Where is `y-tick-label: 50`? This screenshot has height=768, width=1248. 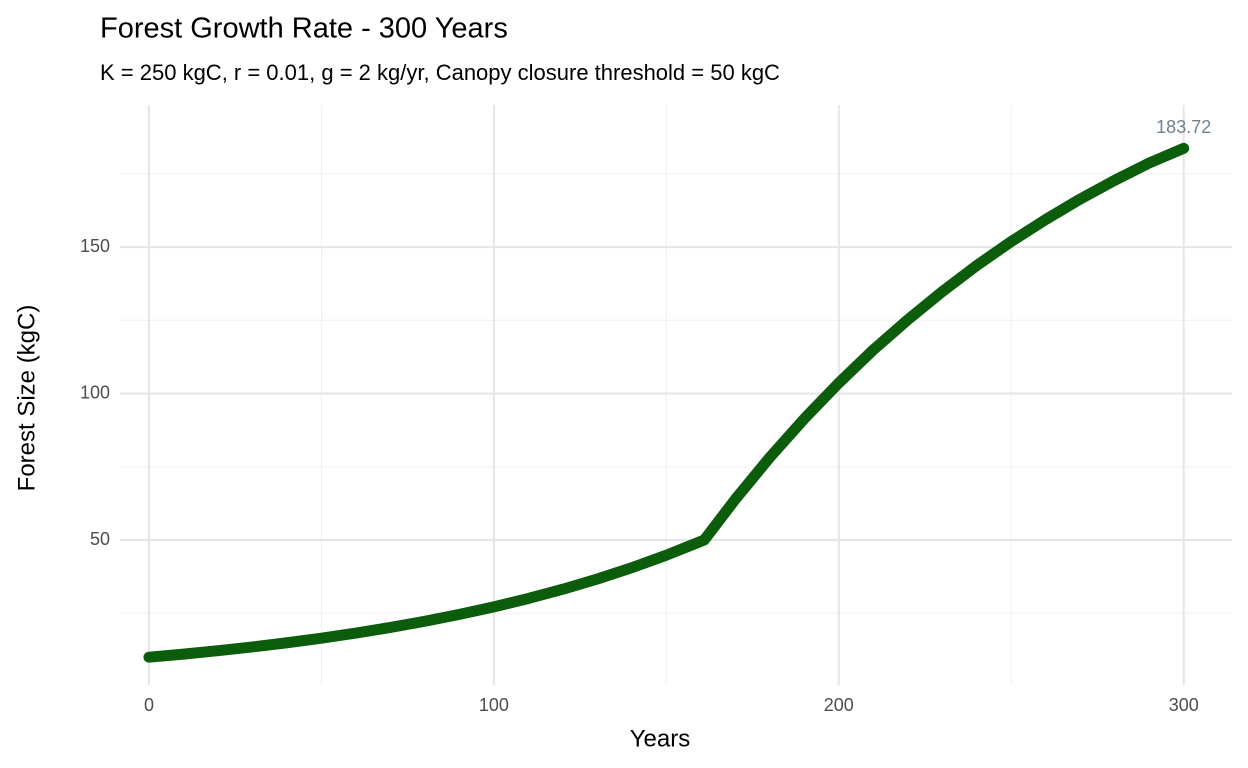
y-tick-label: 50 is located at coordinates (100, 539).